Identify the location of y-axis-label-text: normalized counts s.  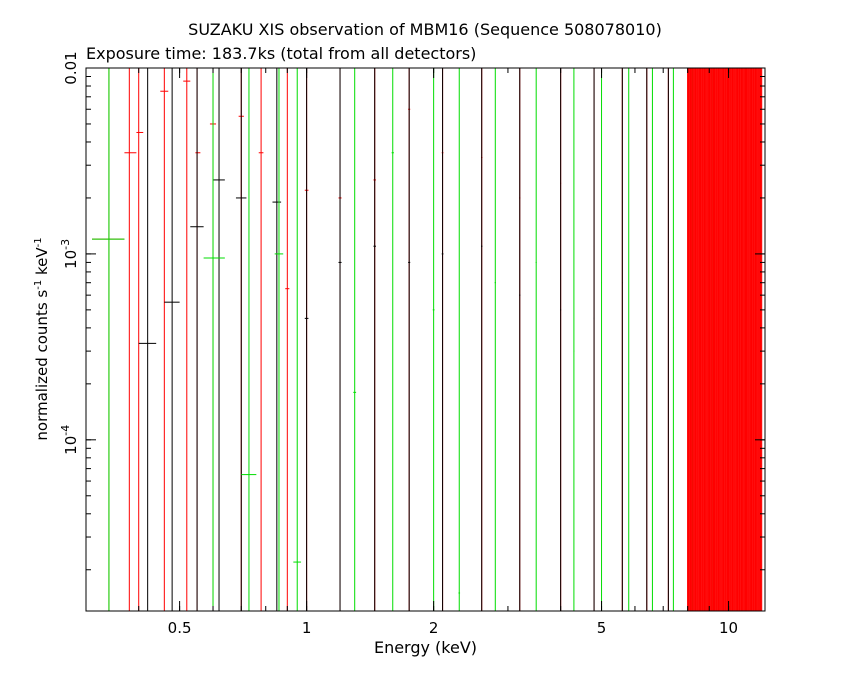
(42, 365).